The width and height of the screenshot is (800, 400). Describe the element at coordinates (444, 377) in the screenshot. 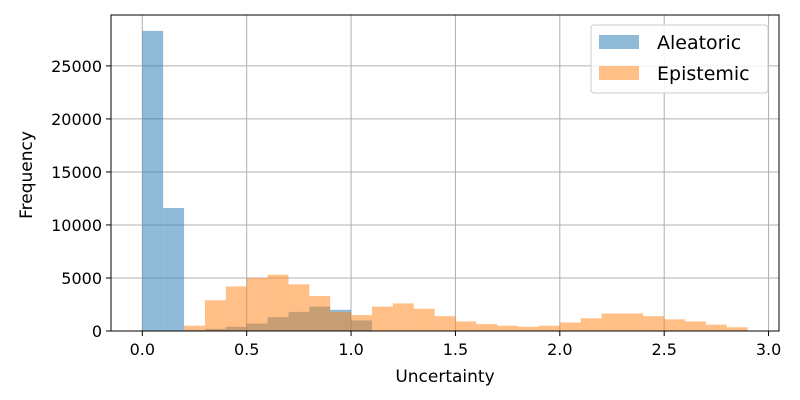

I see `x-axis-label: Uncertainty` at that location.